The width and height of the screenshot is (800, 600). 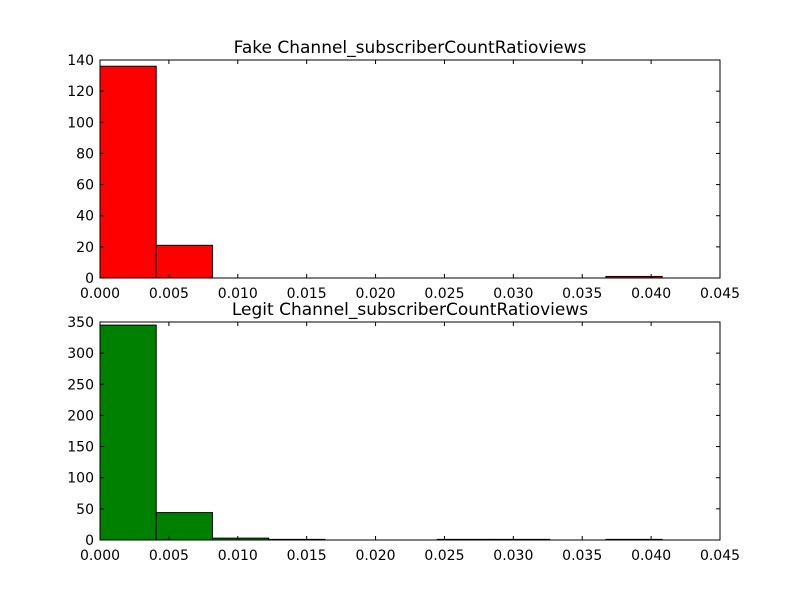 What do you see at coordinates (85, 217) in the screenshot?
I see `y-tick-label: 40` at bounding box center [85, 217].